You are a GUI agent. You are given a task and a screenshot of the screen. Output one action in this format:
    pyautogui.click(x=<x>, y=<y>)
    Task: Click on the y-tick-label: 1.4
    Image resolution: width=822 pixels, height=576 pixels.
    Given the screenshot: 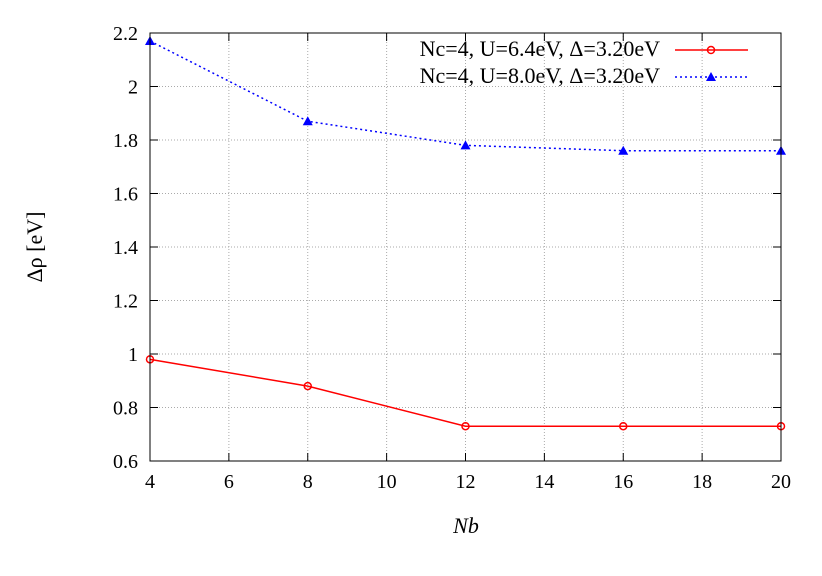 What is the action you would take?
    pyautogui.click(x=125, y=248)
    